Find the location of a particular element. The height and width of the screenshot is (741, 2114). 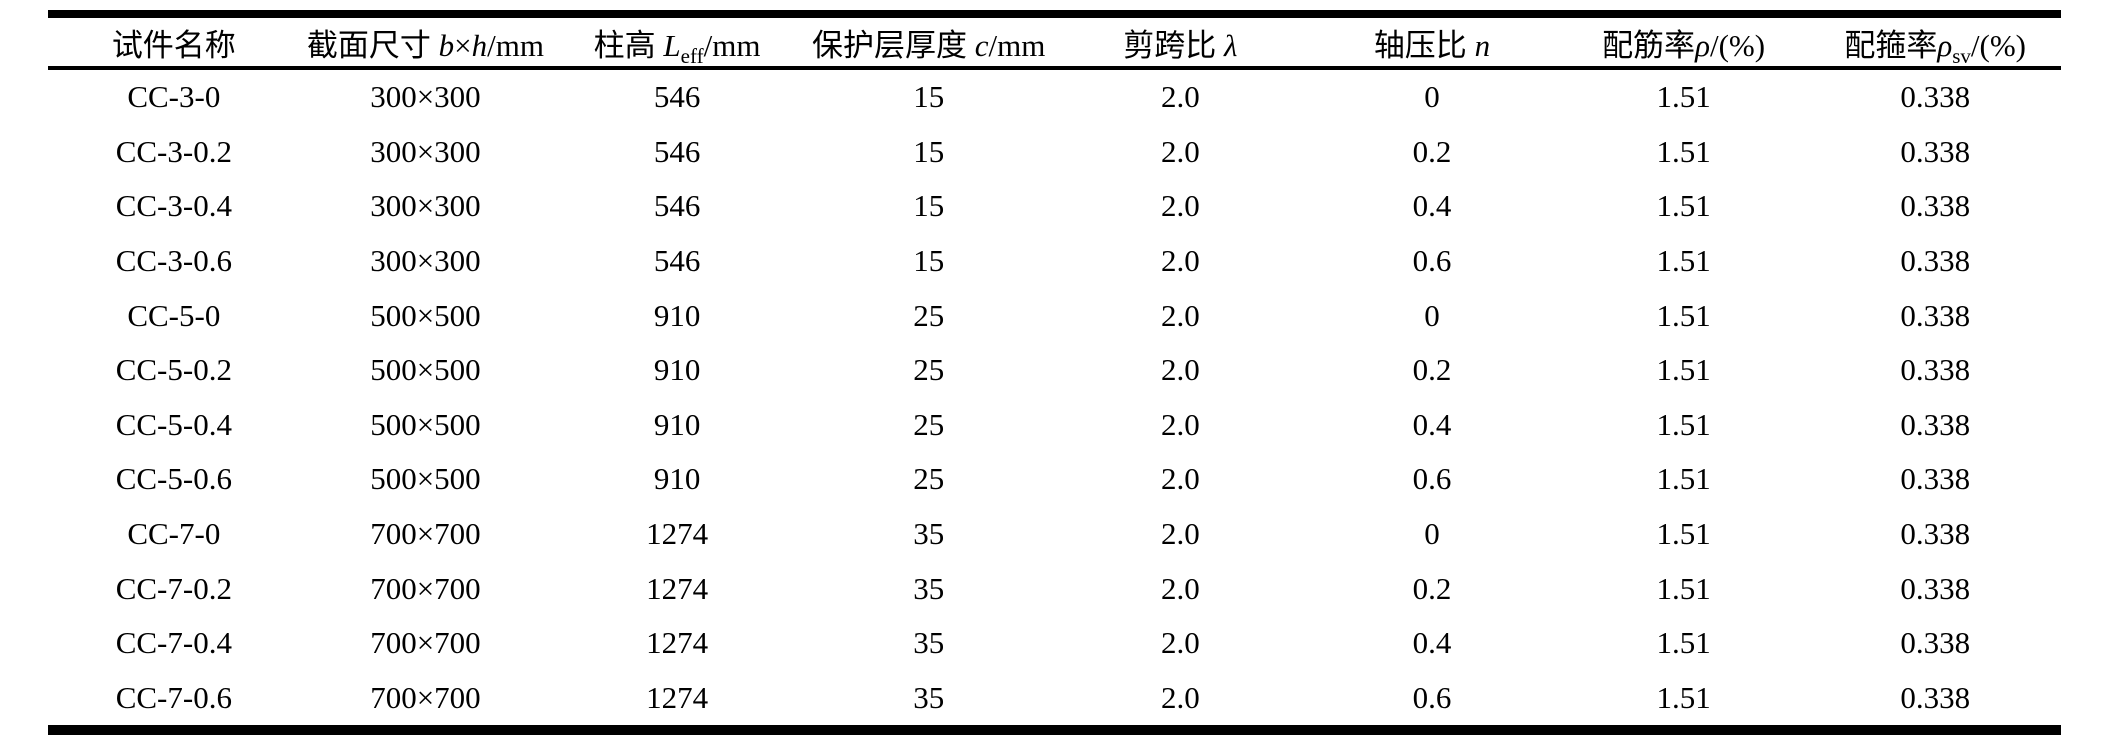

table-row: CC-3-0.6 300×300 546 15 2.0 0.6 1.51 0.338 is located at coordinates (1054, 261).